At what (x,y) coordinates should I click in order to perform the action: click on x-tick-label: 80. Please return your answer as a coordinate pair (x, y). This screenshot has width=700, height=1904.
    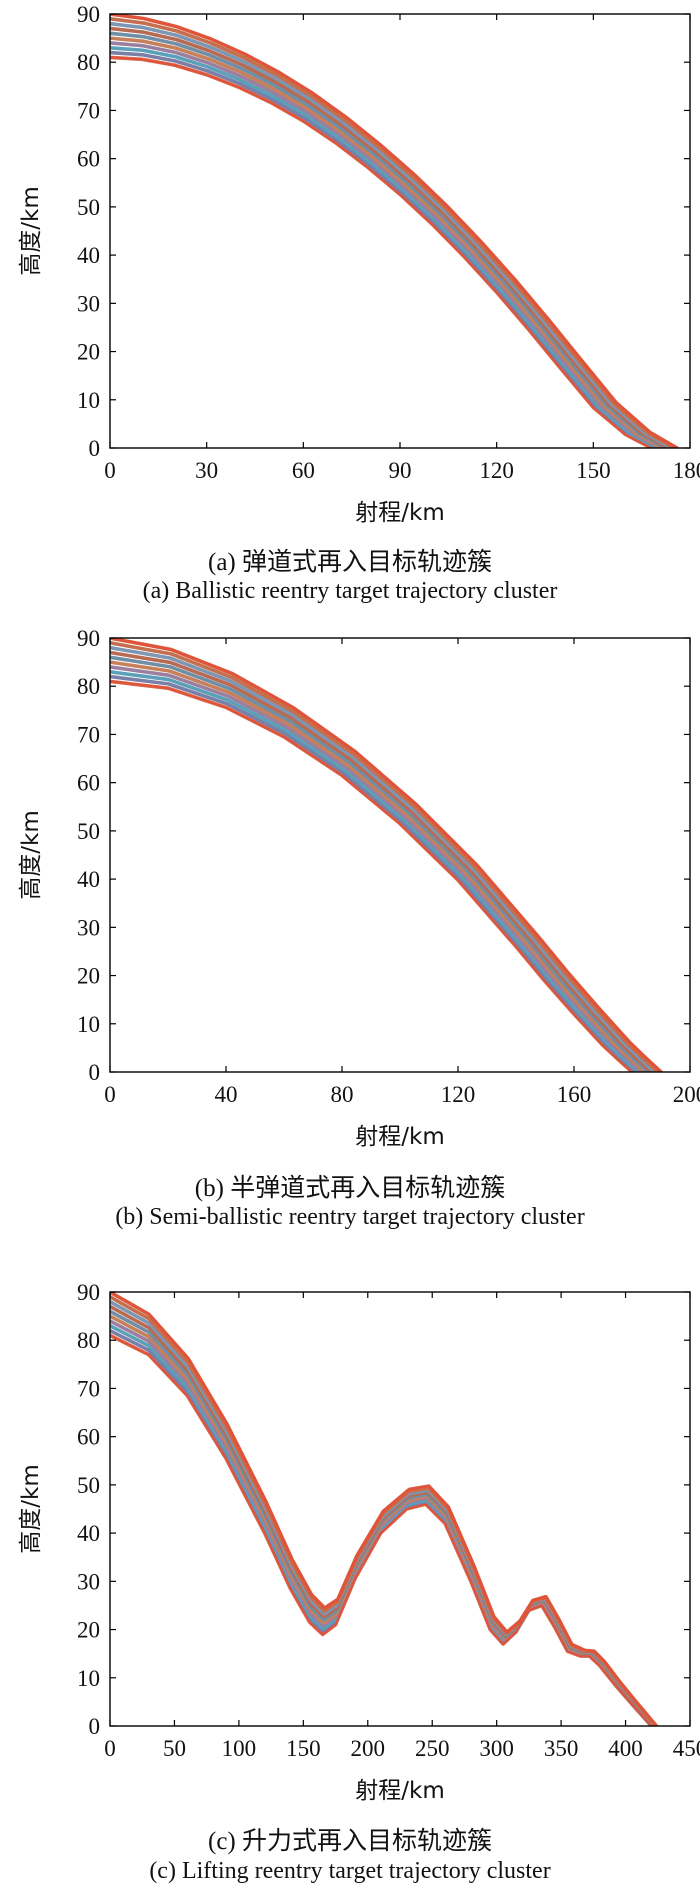
    Looking at the image, I should click on (342, 1094).